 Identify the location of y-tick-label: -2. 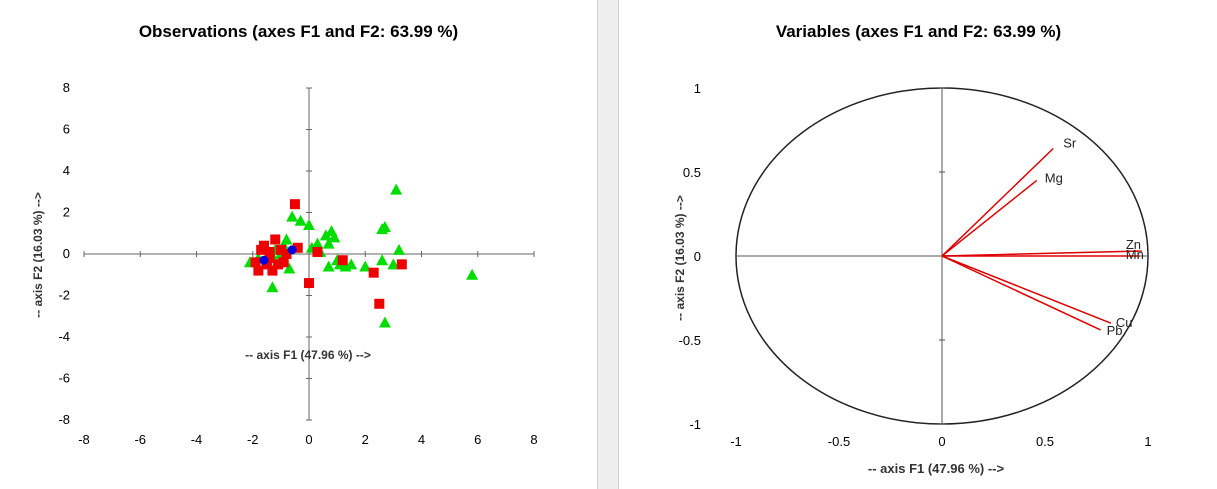
(64, 295).